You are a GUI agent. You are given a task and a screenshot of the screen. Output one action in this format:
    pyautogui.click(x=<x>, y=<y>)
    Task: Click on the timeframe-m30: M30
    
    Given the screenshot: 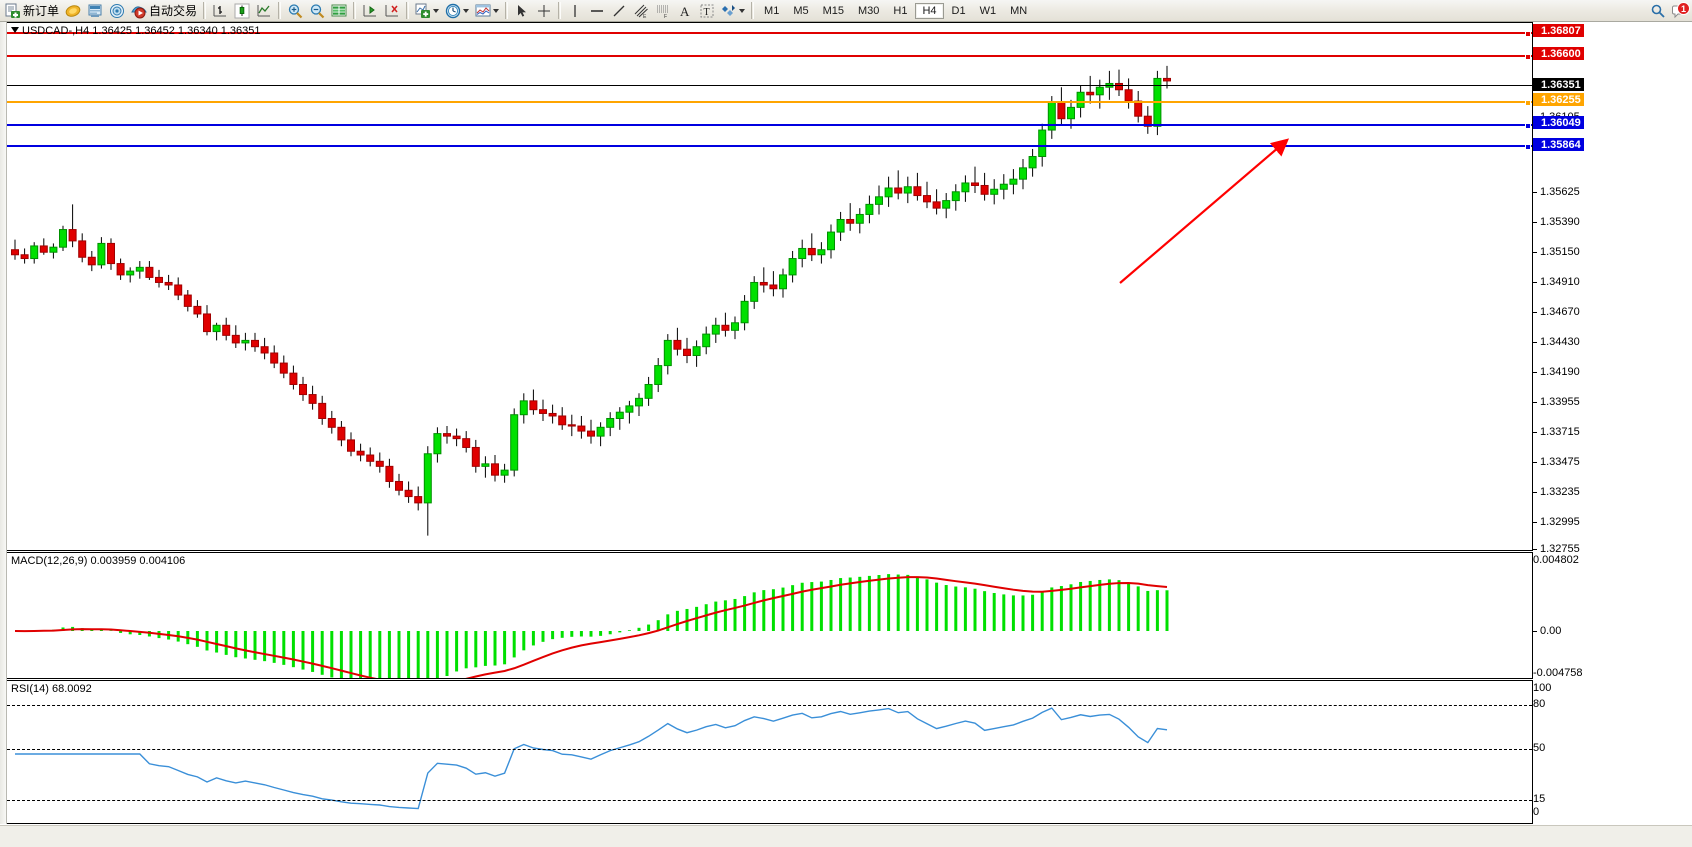 What is the action you would take?
    pyautogui.click(x=869, y=10)
    